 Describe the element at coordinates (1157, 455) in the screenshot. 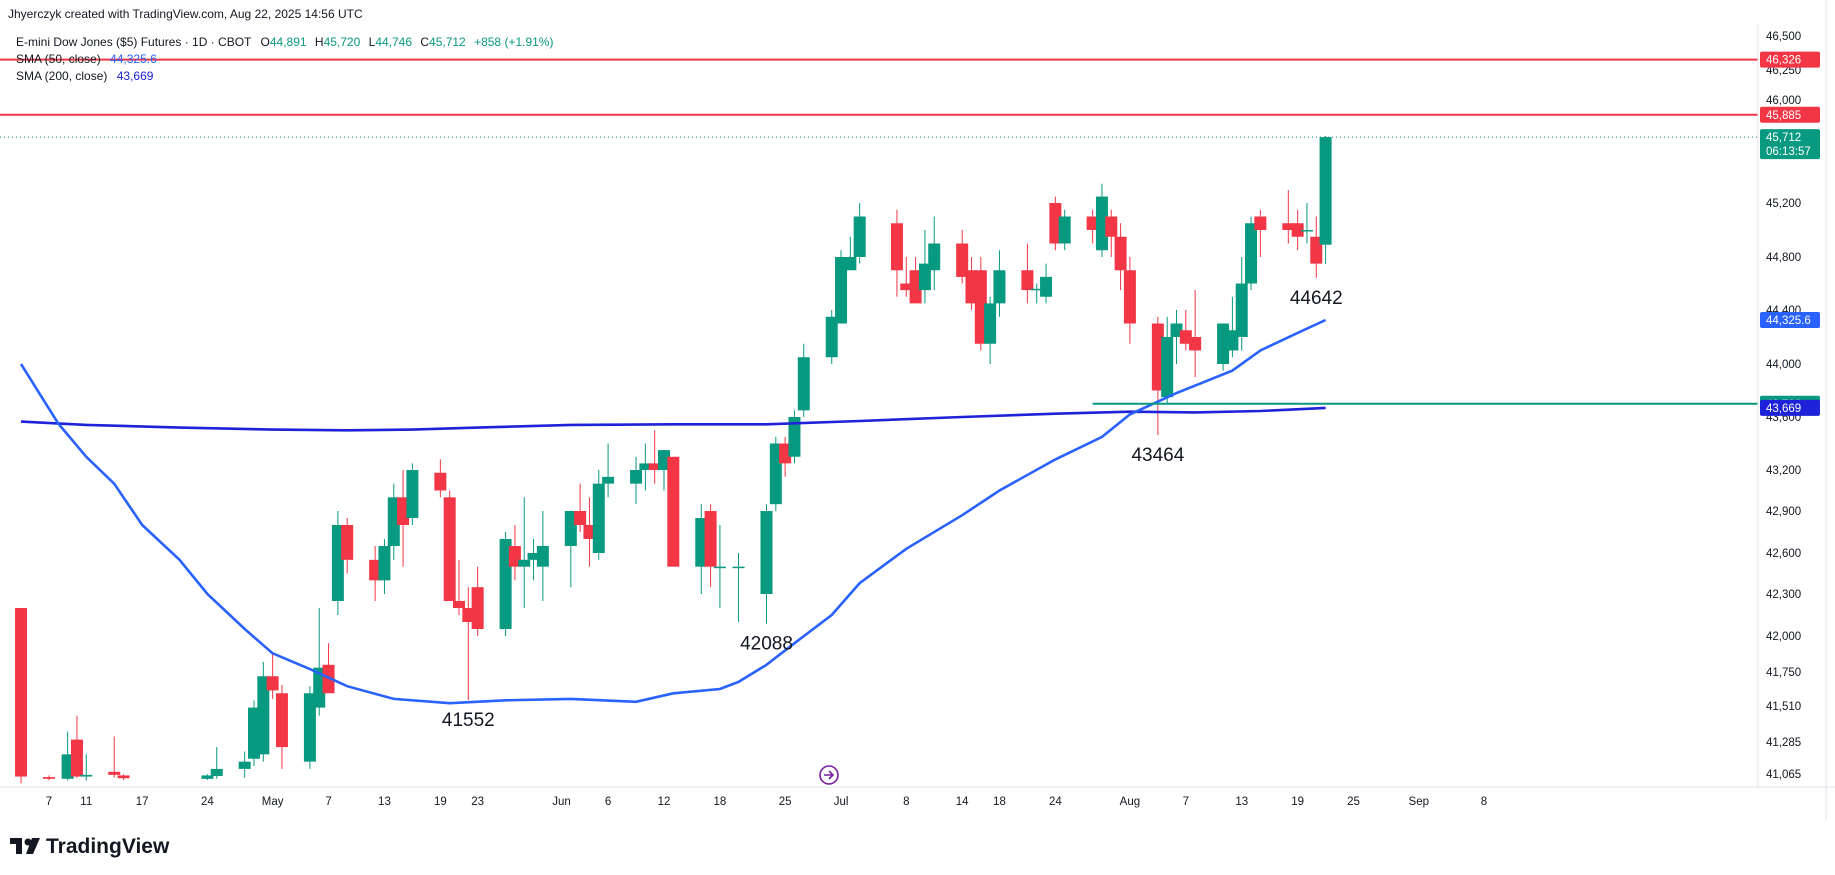

I see `low-annotation: 43464` at that location.